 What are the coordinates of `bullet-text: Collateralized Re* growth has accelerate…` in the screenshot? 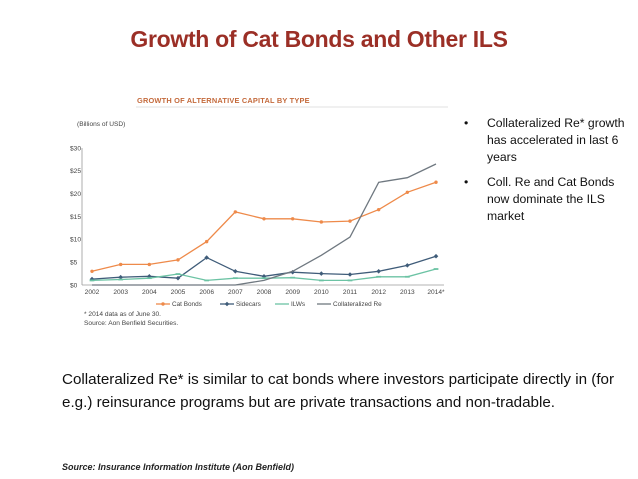 It's located at (556, 140).